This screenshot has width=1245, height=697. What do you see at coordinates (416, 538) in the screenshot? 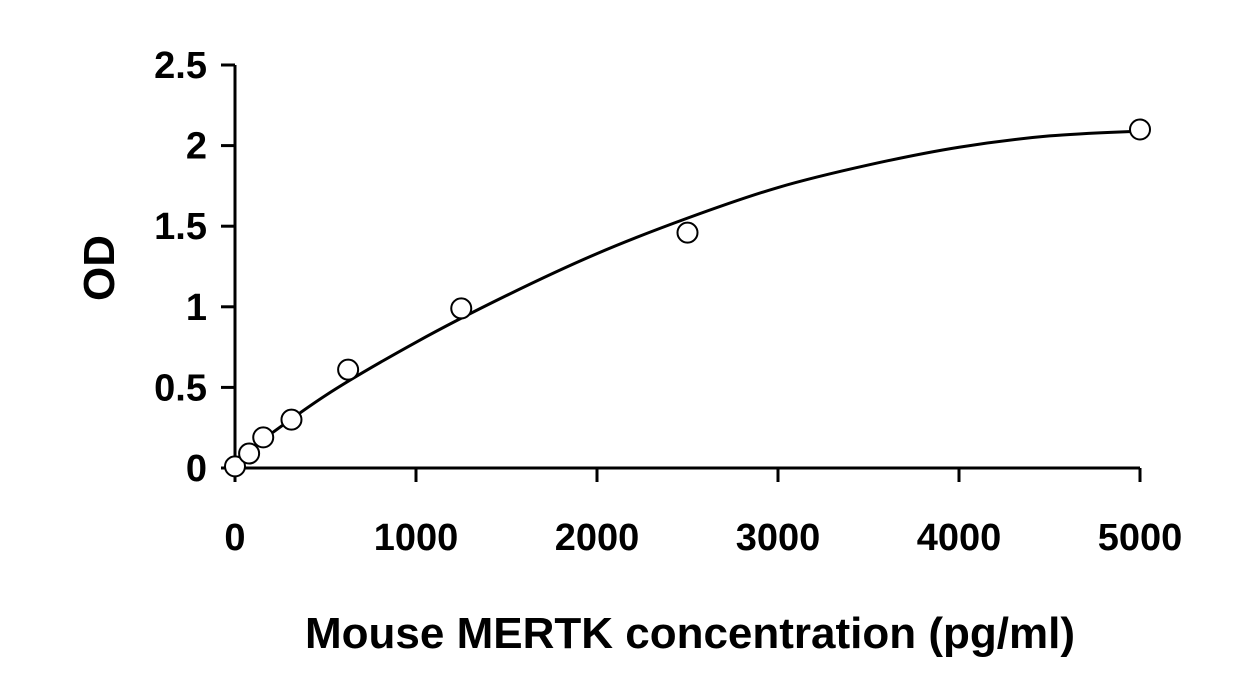
I see `x-tick-label: 1000` at bounding box center [416, 538].